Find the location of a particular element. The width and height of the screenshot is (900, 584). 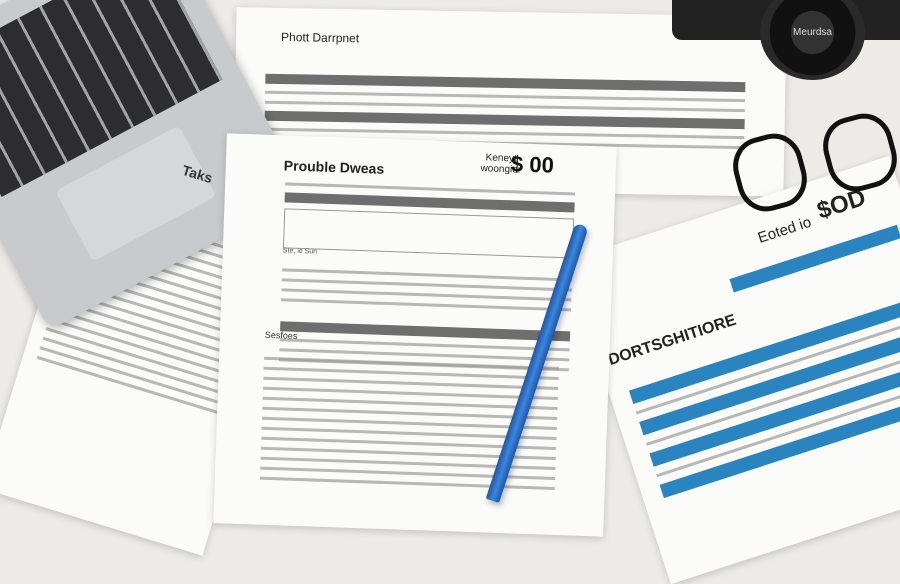

main-form-title: Prouble Dweas is located at coordinates (334, 167).